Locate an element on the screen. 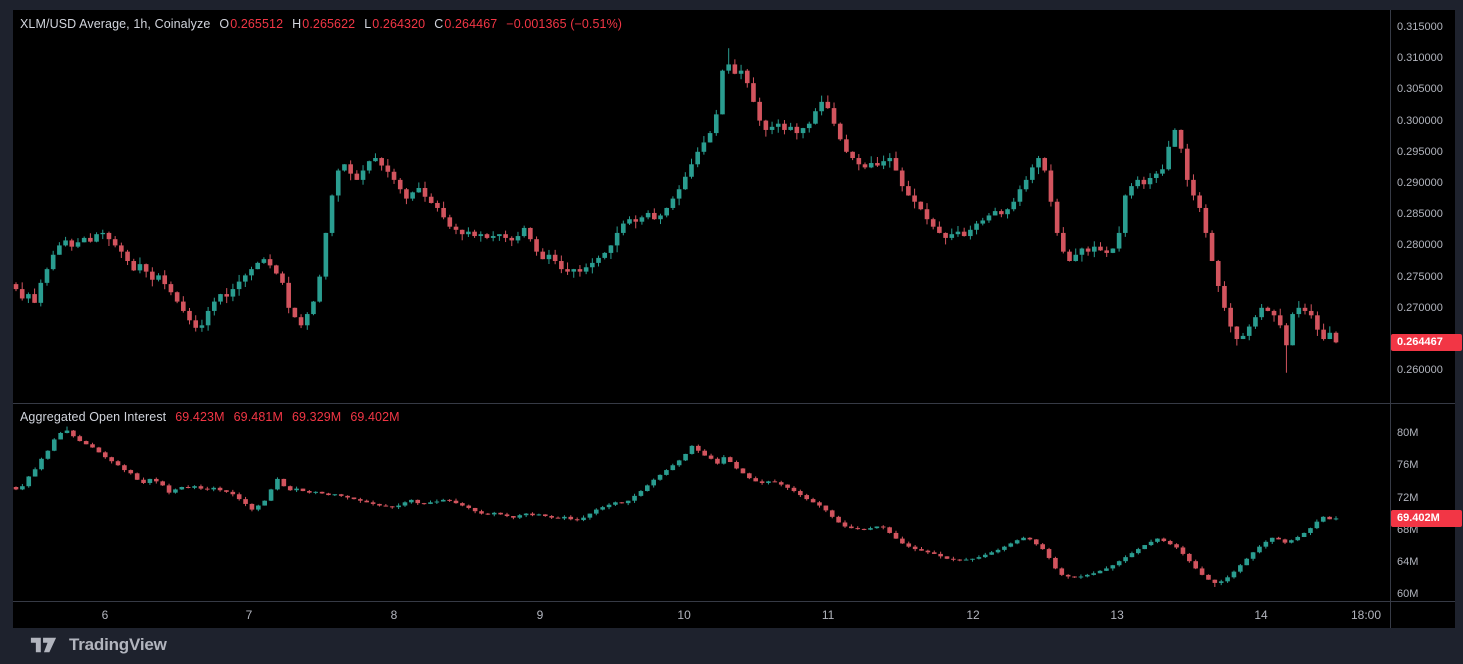 This screenshot has height=664, width=1463. tradingview-logo: TradingView is located at coordinates (98, 645).